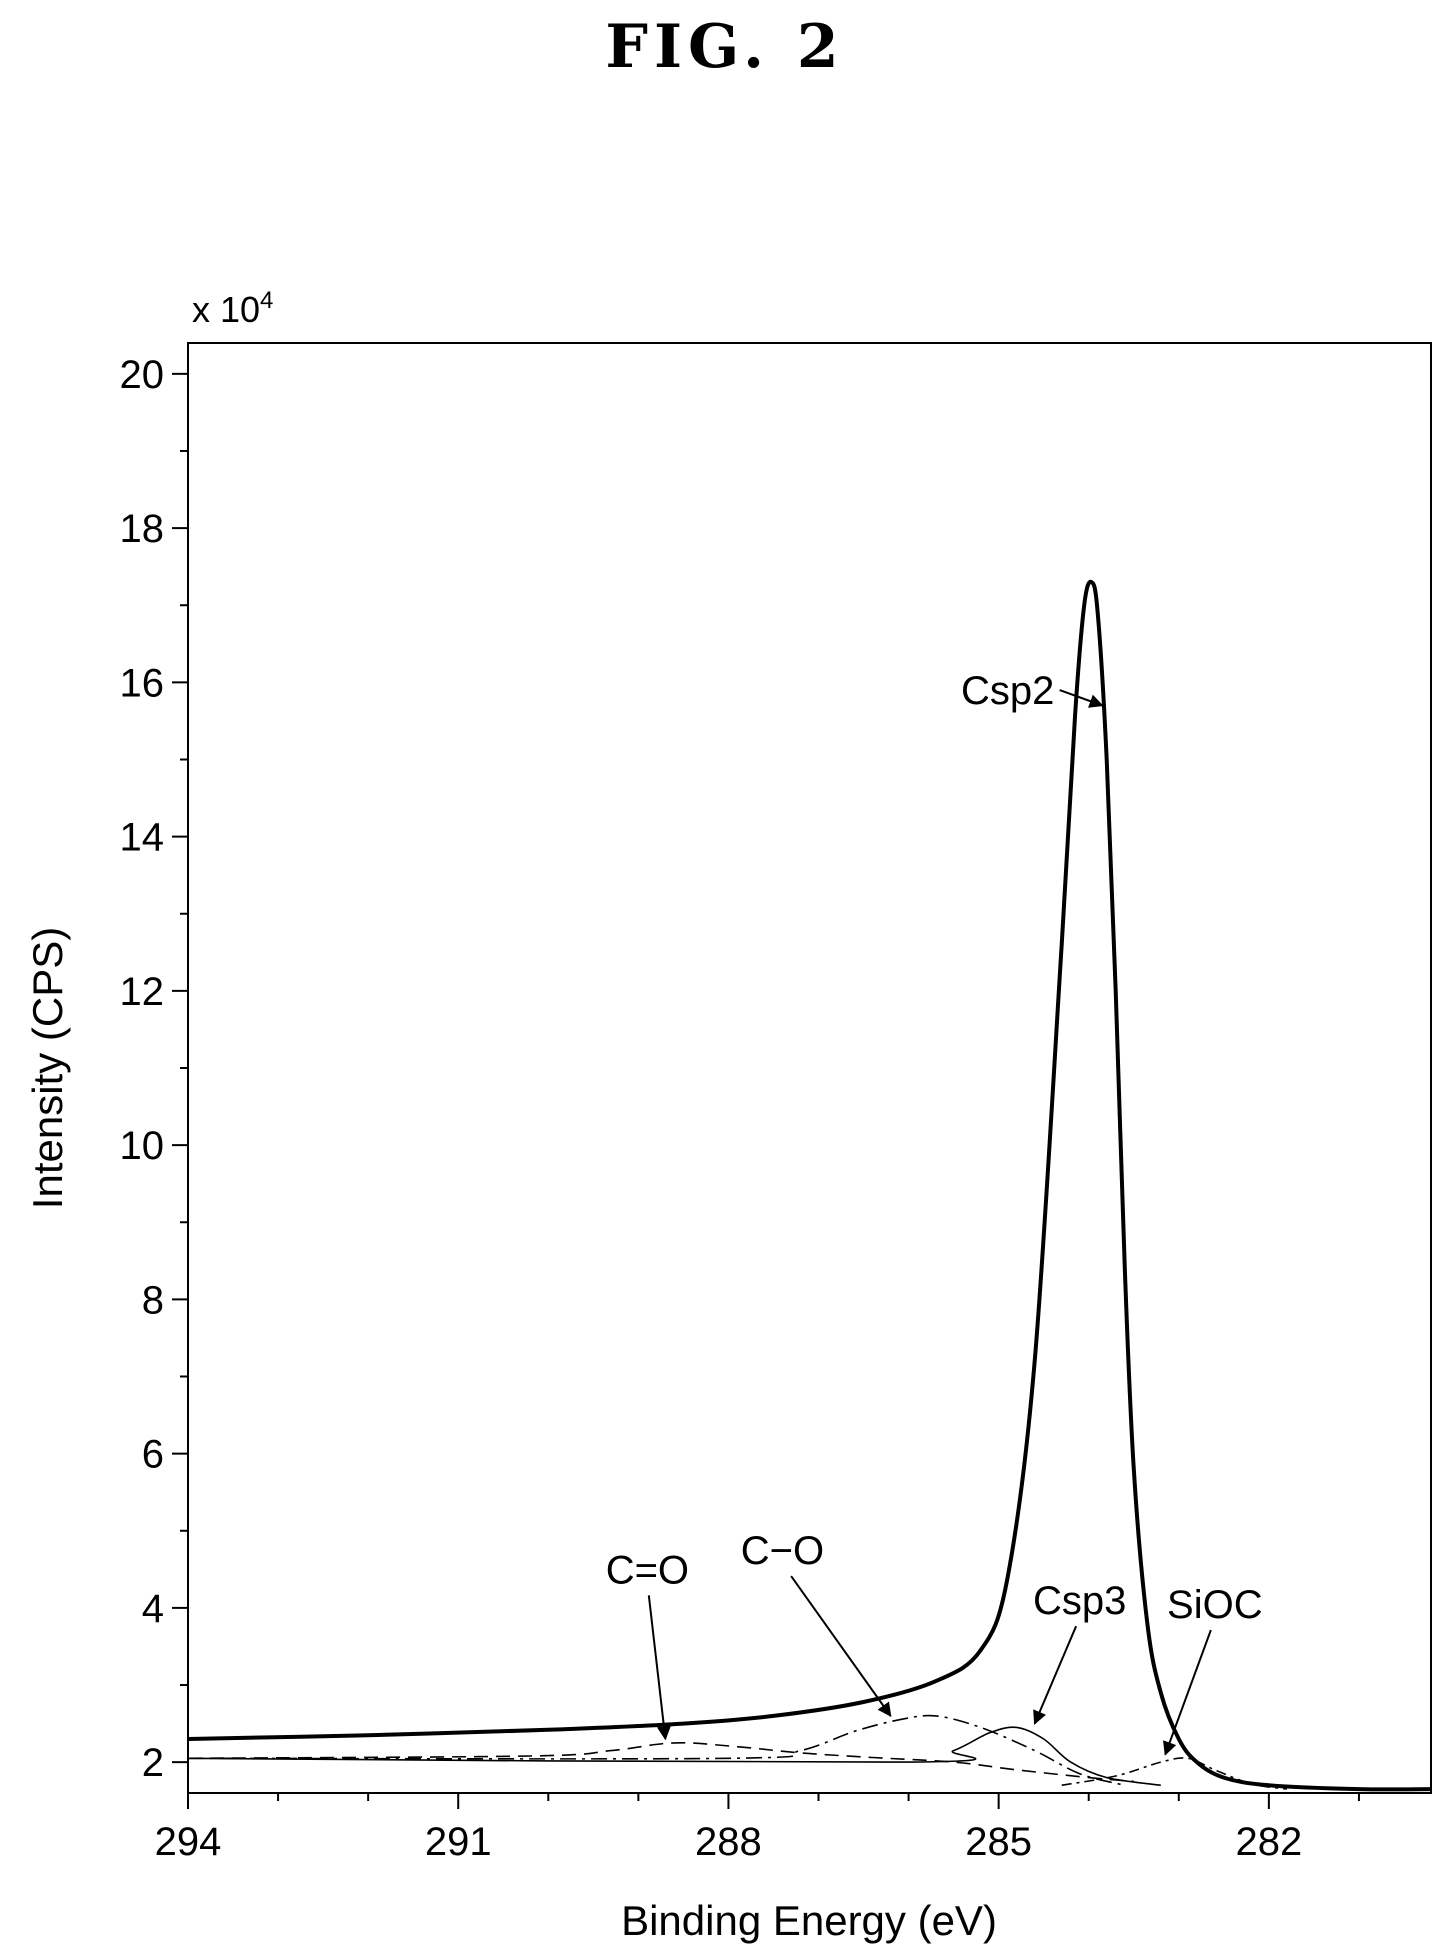 The width and height of the screenshot is (1450, 1955). What do you see at coordinates (142, 1146) in the screenshot?
I see `y-tick-label: 10` at bounding box center [142, 1146].